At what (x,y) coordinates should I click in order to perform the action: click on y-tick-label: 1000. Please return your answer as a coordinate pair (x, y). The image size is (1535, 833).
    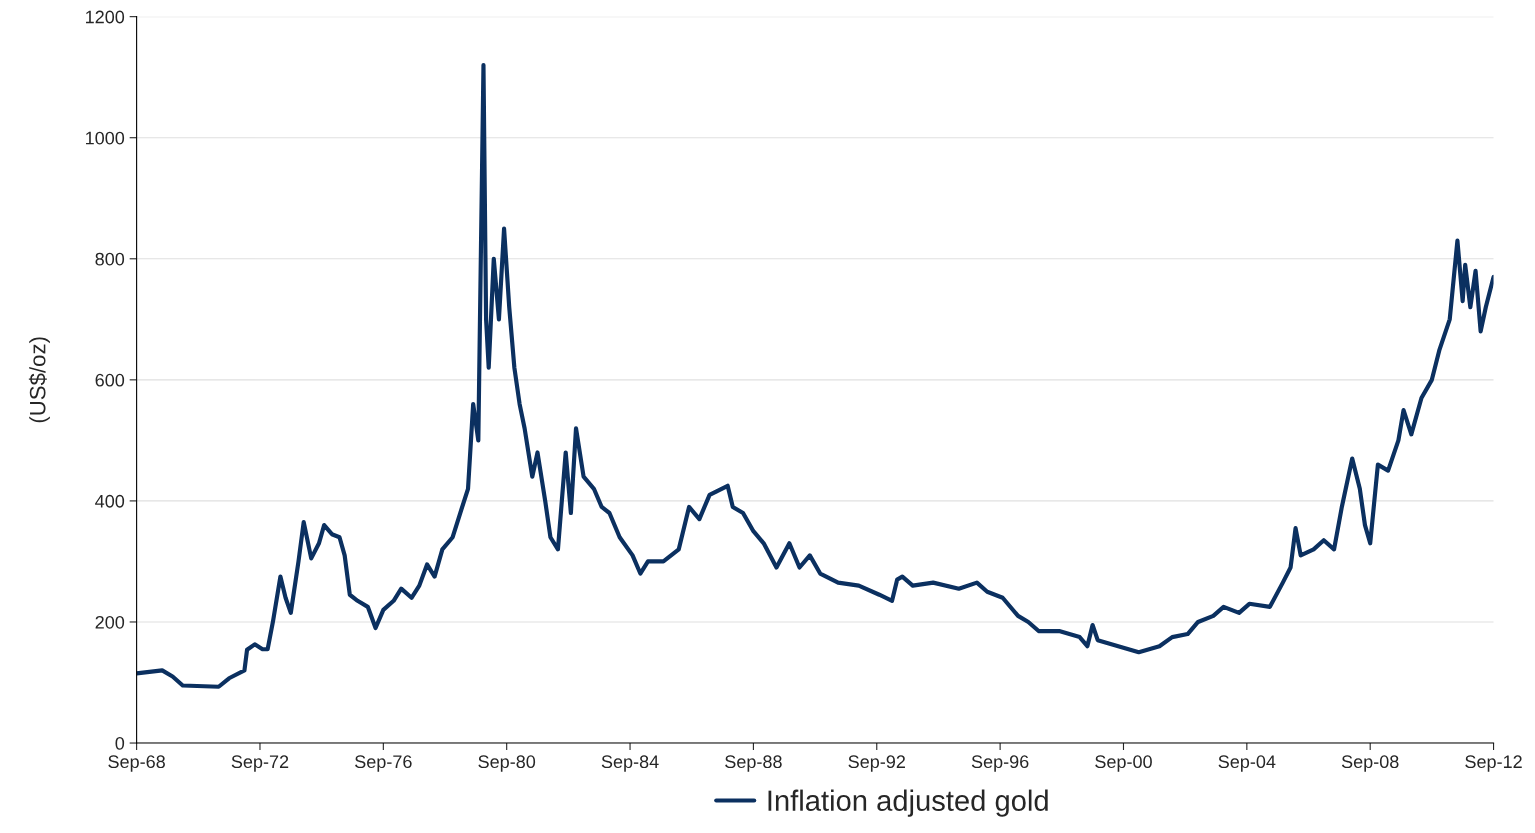
    Looking at the image, I should click on (105, 138).